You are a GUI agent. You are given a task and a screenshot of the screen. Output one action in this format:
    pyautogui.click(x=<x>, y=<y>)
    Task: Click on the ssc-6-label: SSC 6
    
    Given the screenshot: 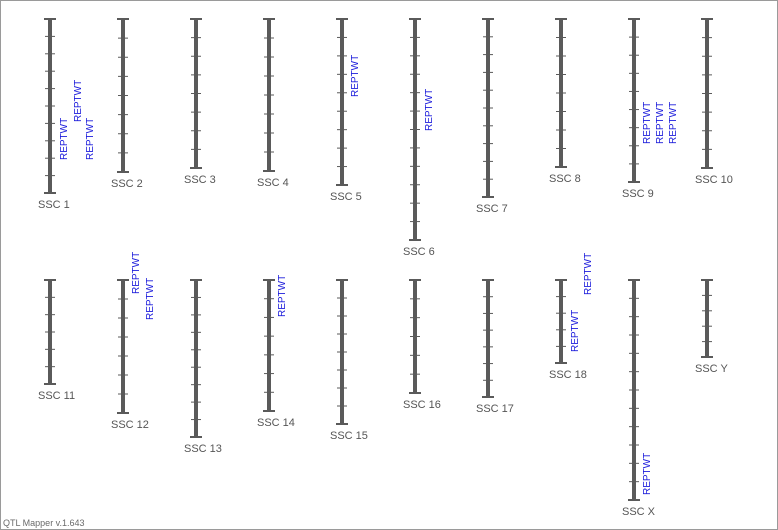 What is the action you would take?
    pyautogui.click(x=419, y=252)
    